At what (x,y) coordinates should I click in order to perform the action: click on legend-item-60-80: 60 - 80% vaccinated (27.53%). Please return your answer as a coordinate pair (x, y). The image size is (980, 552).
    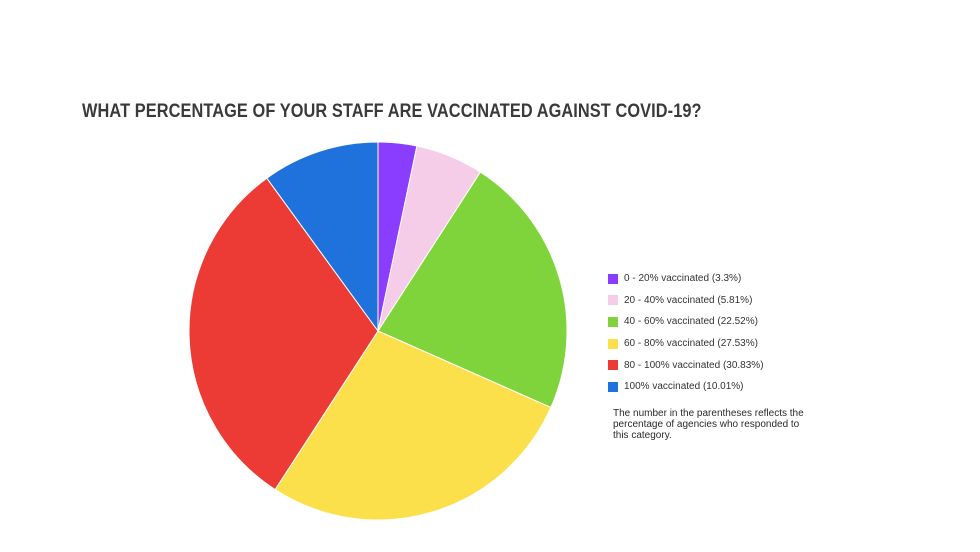
    Looking at the image, I should click on (686, 344).